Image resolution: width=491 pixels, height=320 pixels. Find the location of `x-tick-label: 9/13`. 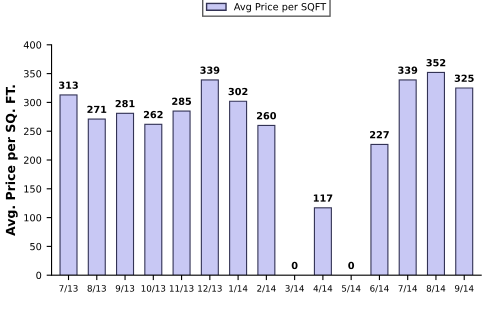

x-tick-label: 9/13 is located at coordinates (125, 288).